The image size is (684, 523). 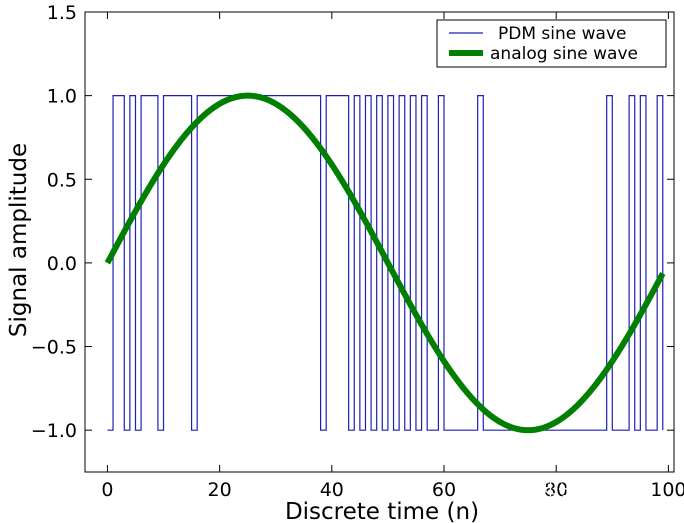 I want to click on x-tick-label: 80, so click(x=556, y=490).